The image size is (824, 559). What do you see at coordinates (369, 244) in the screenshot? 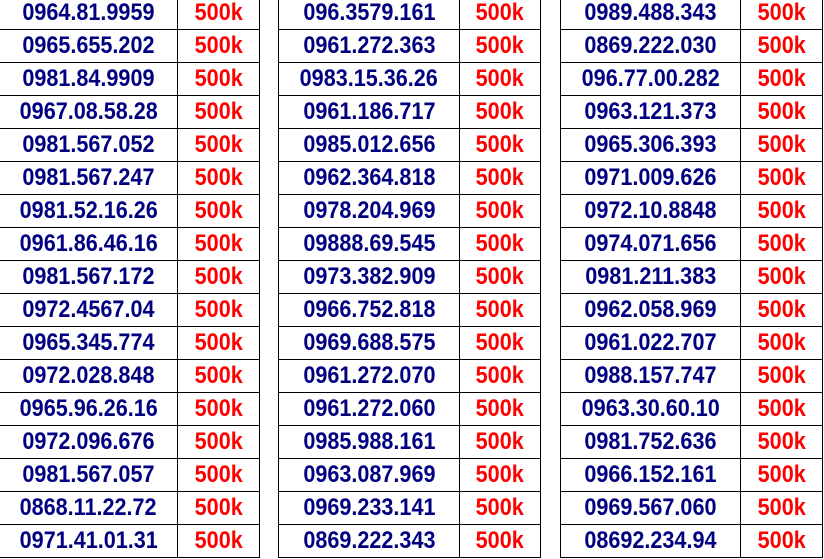
I see `number-cell: 09888.69.545` at bounding box center [369, 244].